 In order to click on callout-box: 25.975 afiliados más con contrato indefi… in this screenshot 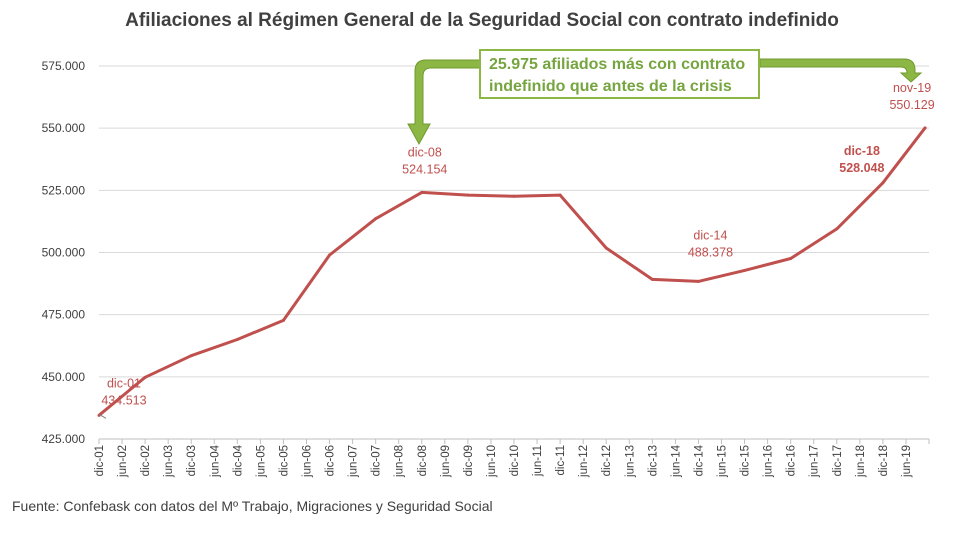, I will do `click(619, 74)`.